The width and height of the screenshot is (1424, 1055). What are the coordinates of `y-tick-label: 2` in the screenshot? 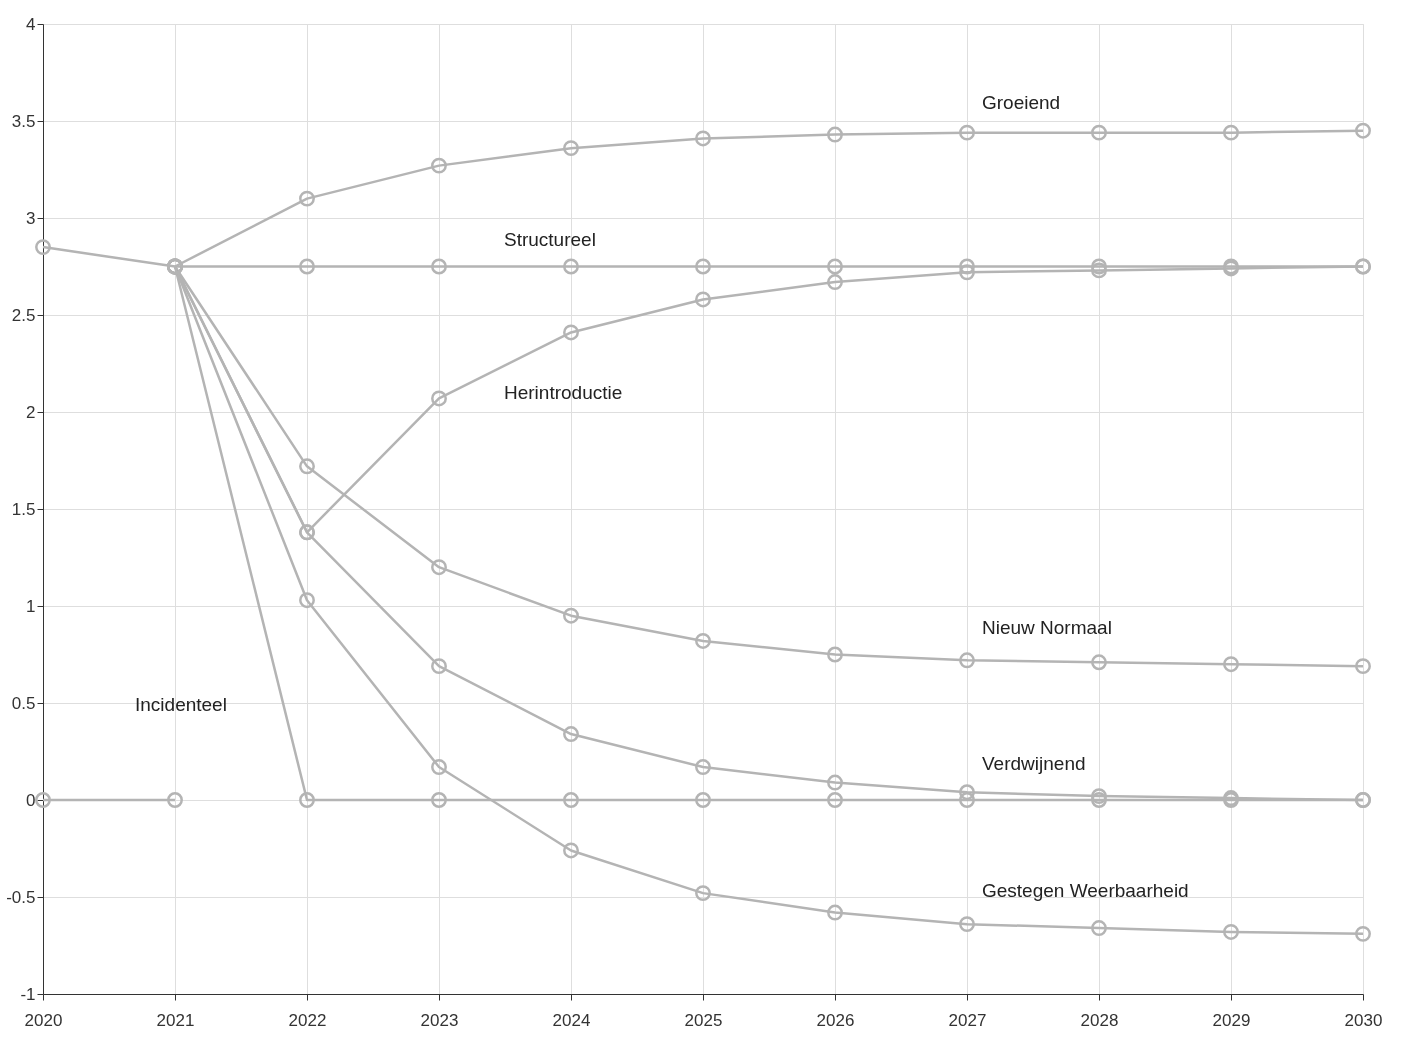 It's located at (31, 412).